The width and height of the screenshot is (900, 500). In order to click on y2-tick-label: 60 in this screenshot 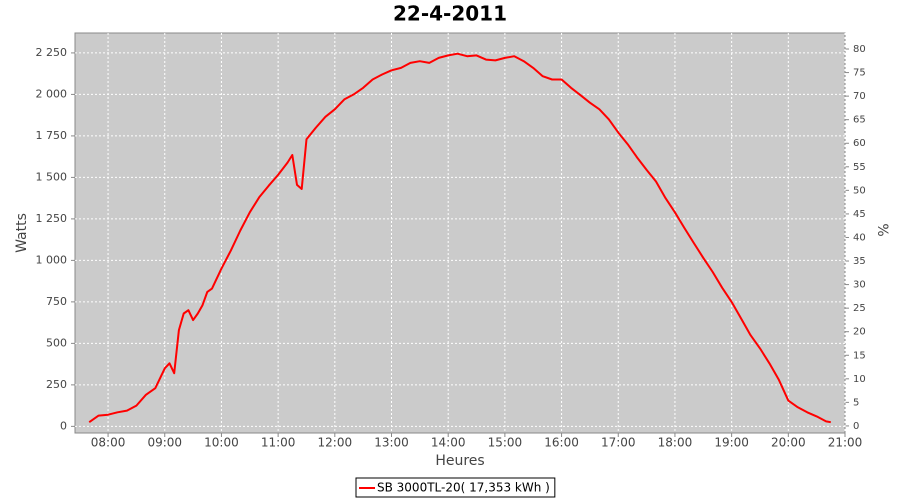, I will do `click(859, 143)`.